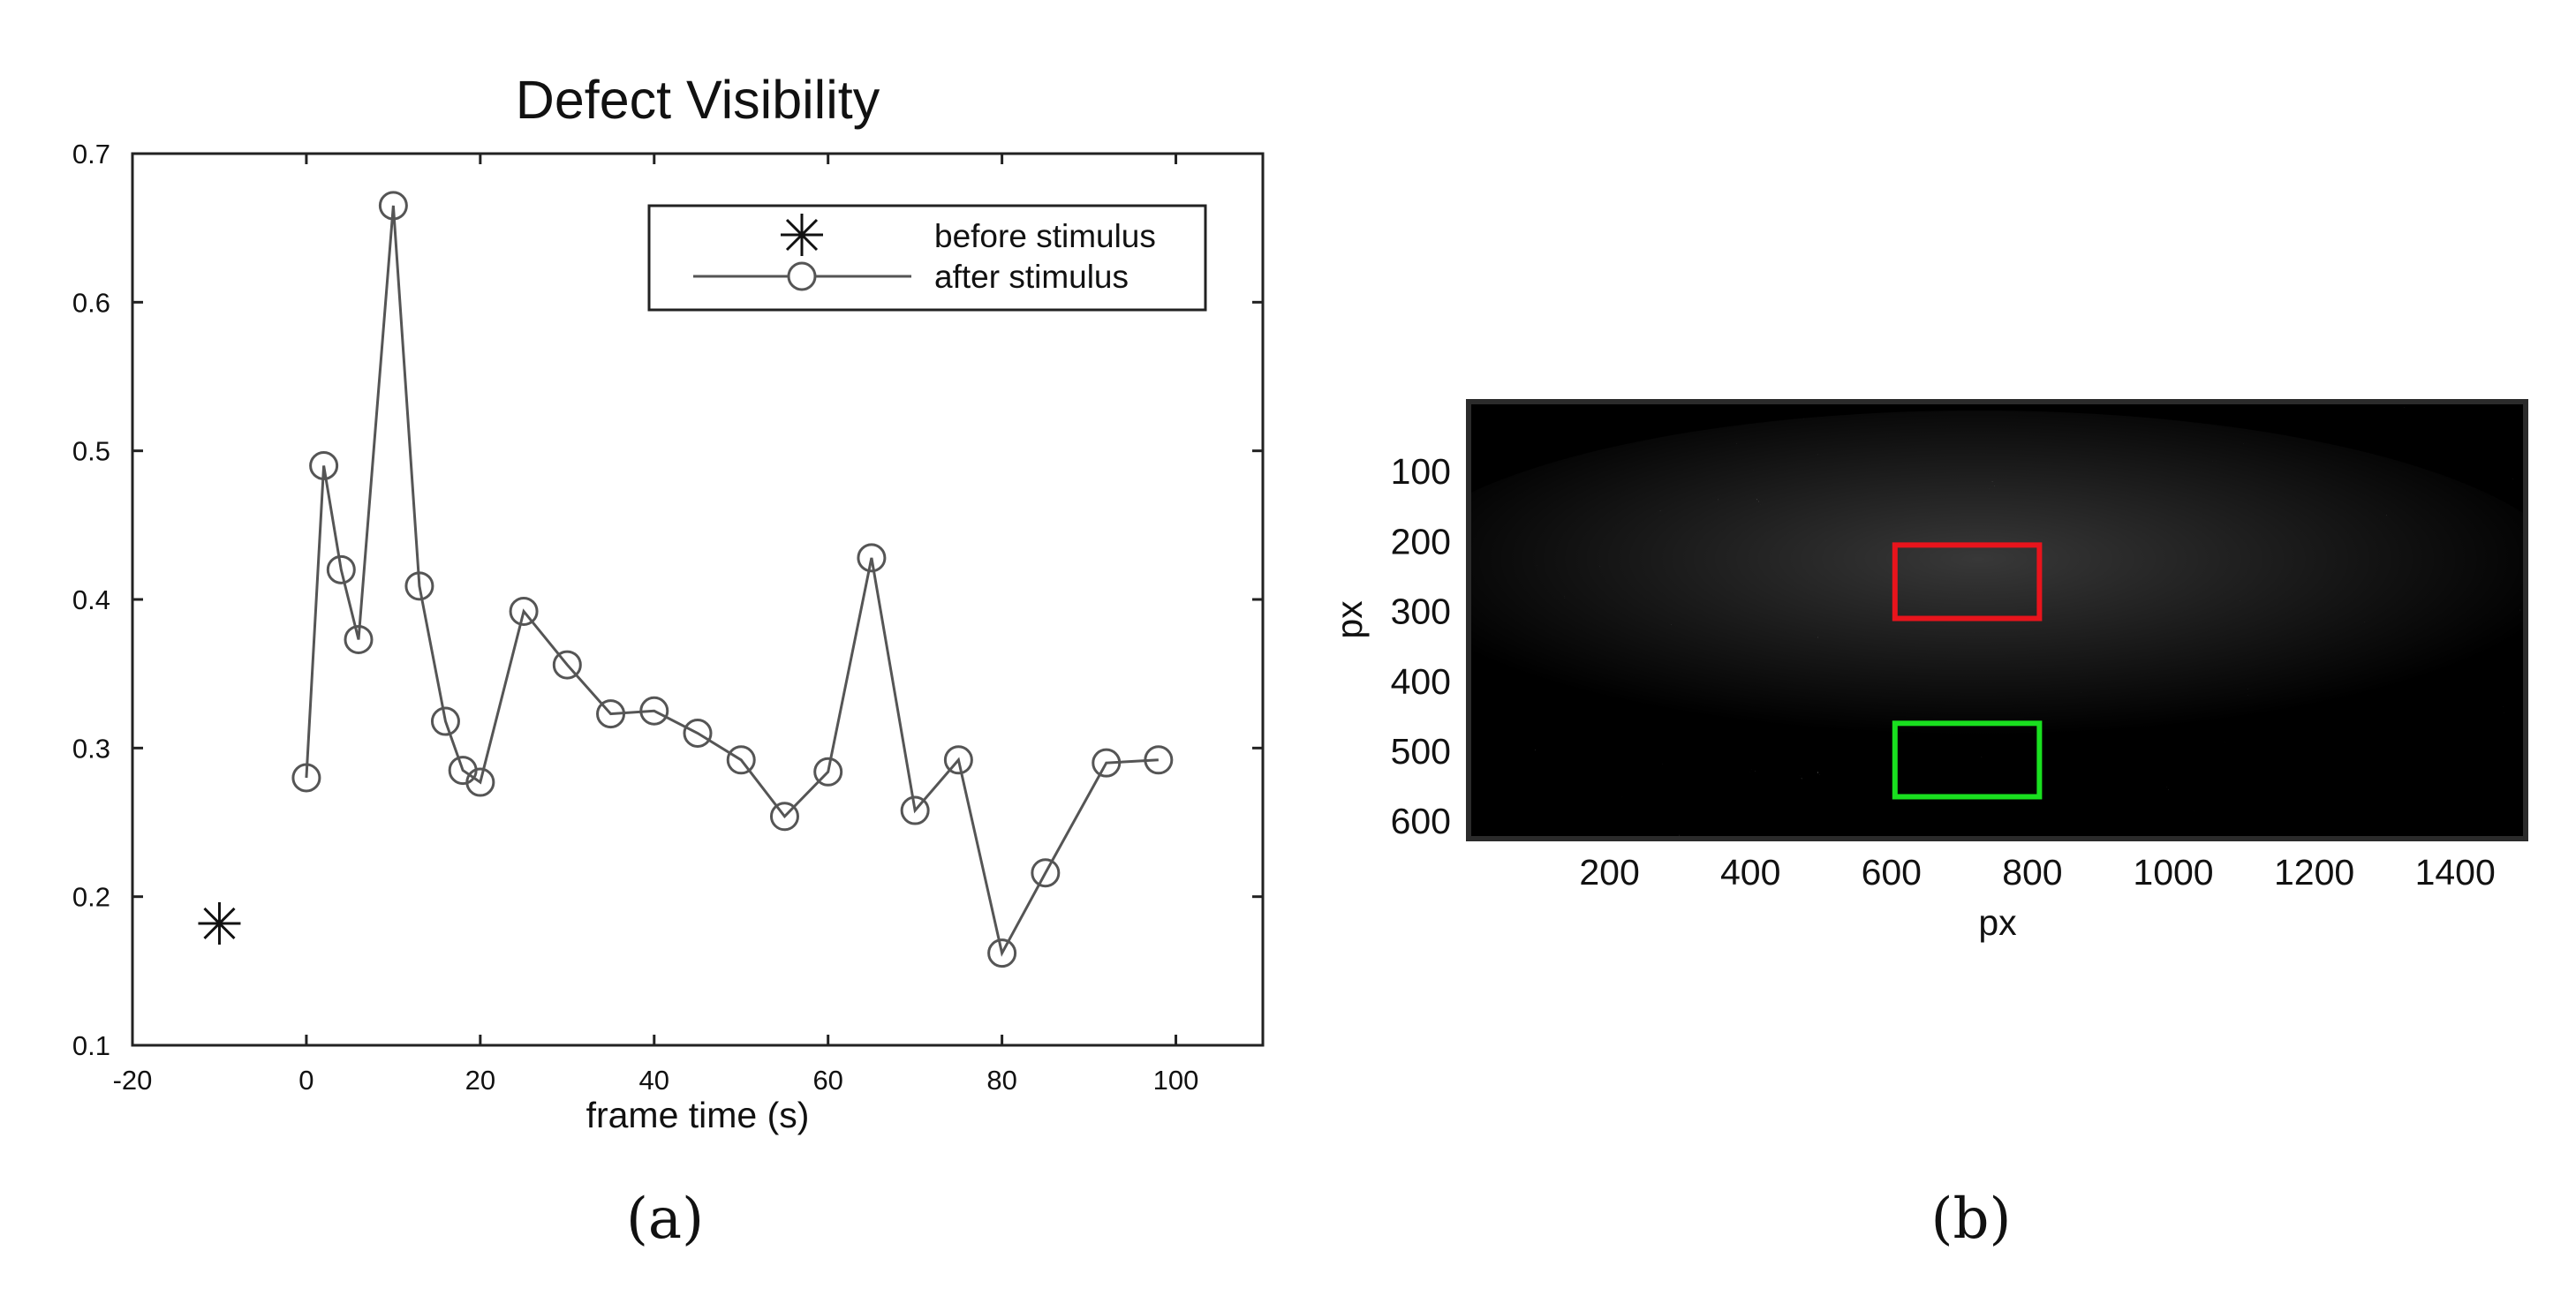 The width and height of the screenshot is (2576, 1311). I want to click on y-tick-label-b: 100, so click(1421, 471).